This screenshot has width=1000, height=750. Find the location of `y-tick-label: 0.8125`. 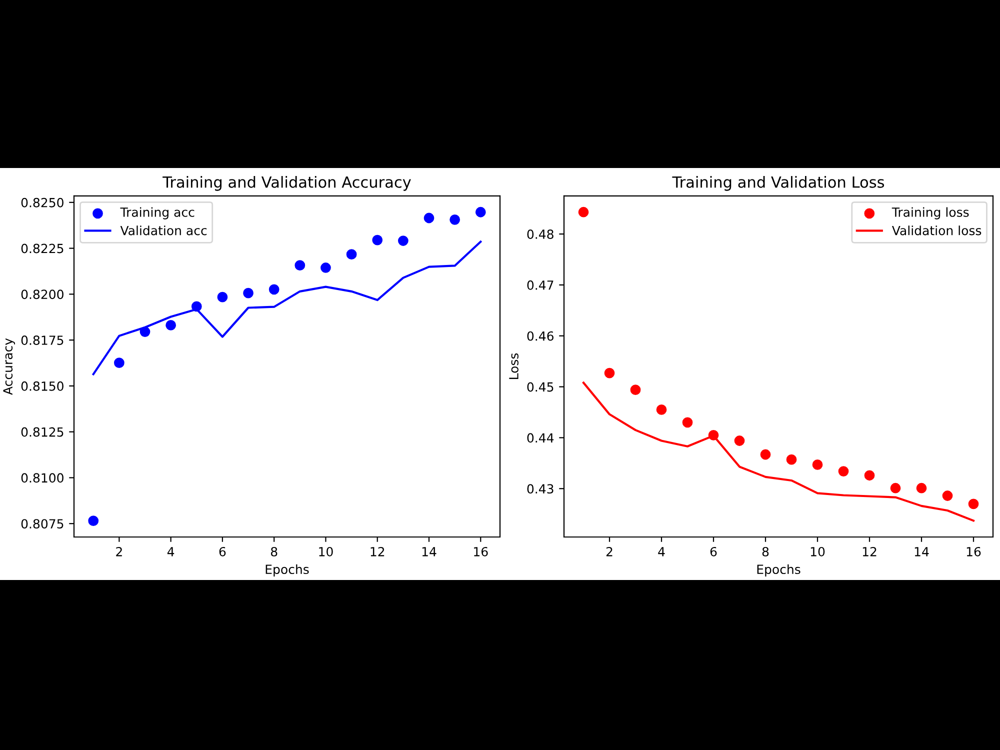

y-tick-label: 0.8125 is located at coordinates (42, 432).